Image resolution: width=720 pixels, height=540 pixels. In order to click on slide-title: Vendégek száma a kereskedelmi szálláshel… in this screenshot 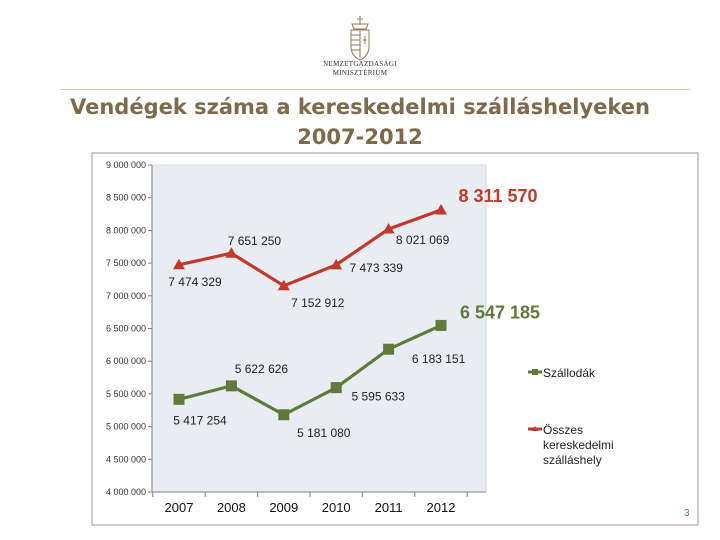, I will do `click(360, 122)`.